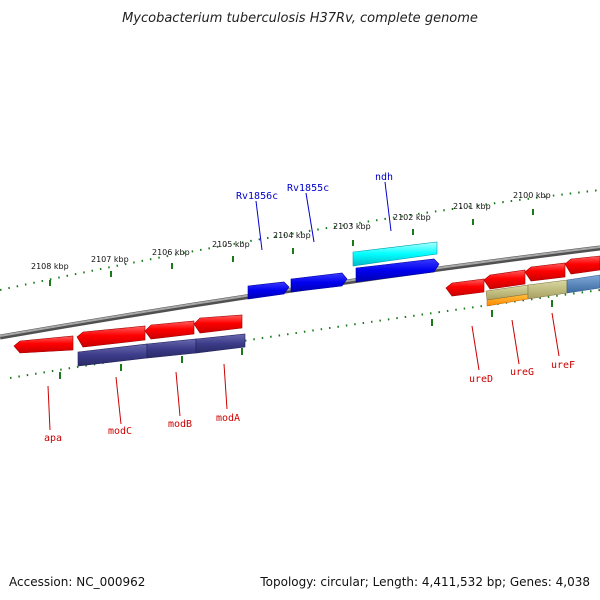  I want to click on tick-label-2106: 2106 kbp, so click(171, 252).